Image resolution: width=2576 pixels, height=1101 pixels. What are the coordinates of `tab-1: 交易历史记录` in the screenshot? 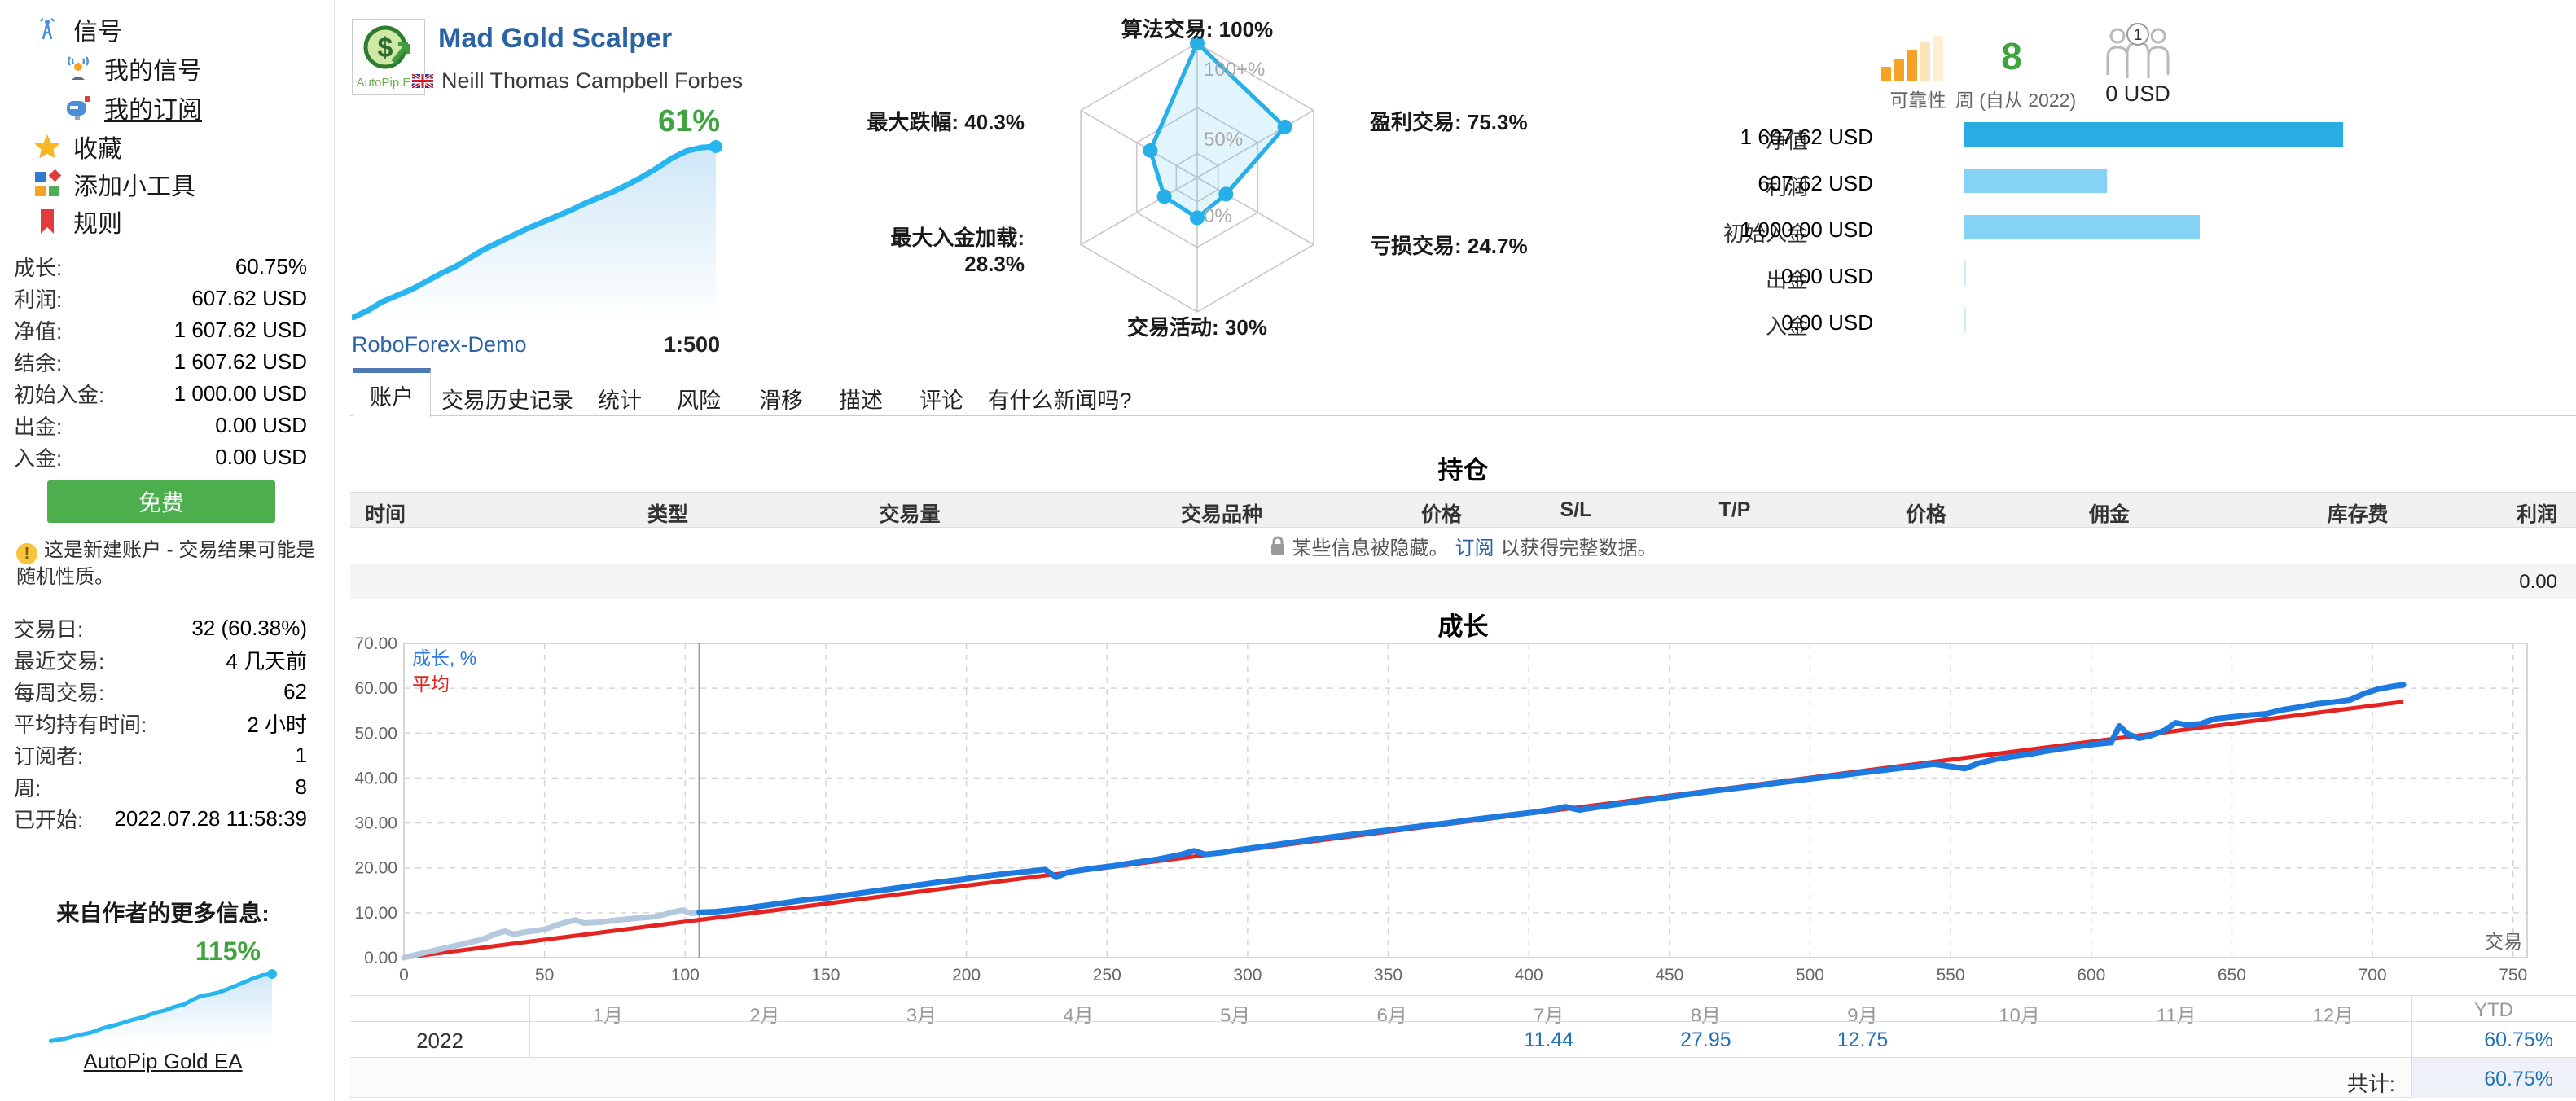 It's located at (507, 400).